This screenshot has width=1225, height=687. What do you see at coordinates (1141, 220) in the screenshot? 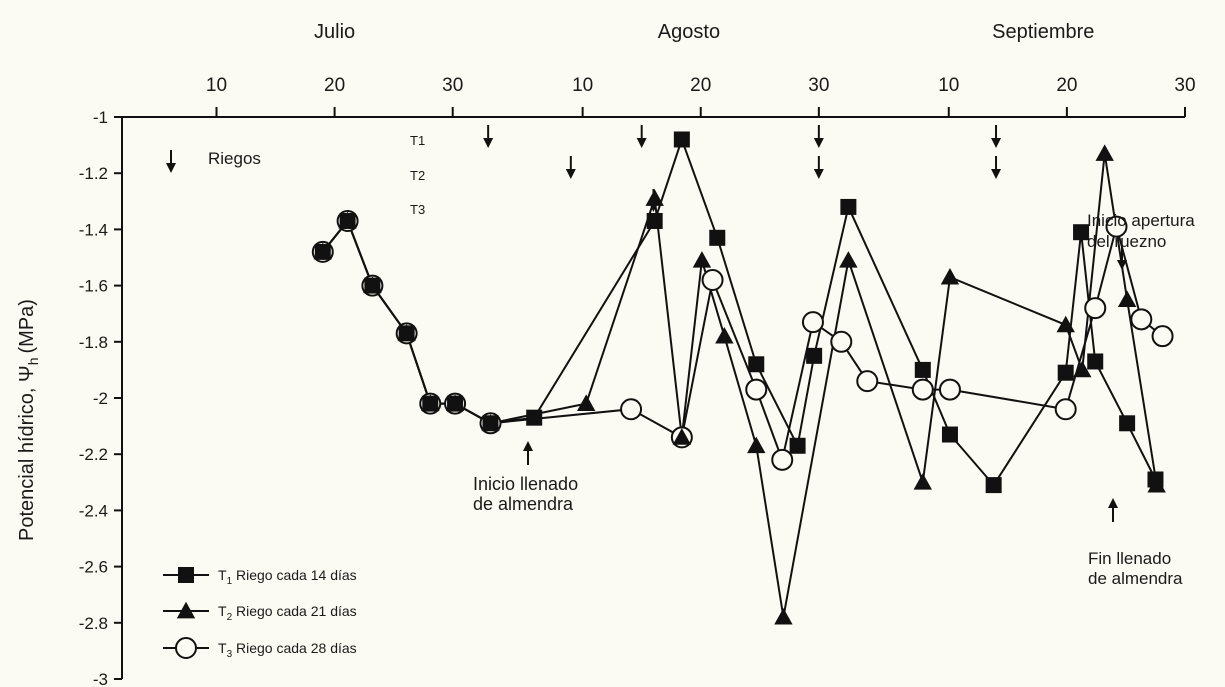
I see `inicio-apertura-line1: Inicio apertura` at bounding box center [1141, 220].